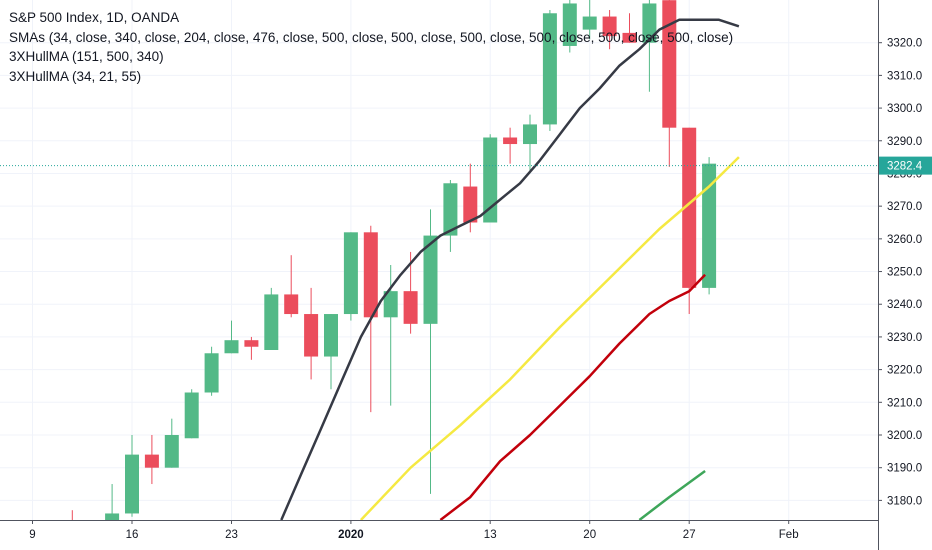  Describe the element at coordinates (904, 207) in the screenshot. I see `y-tick-label: 3270.0` at that location.